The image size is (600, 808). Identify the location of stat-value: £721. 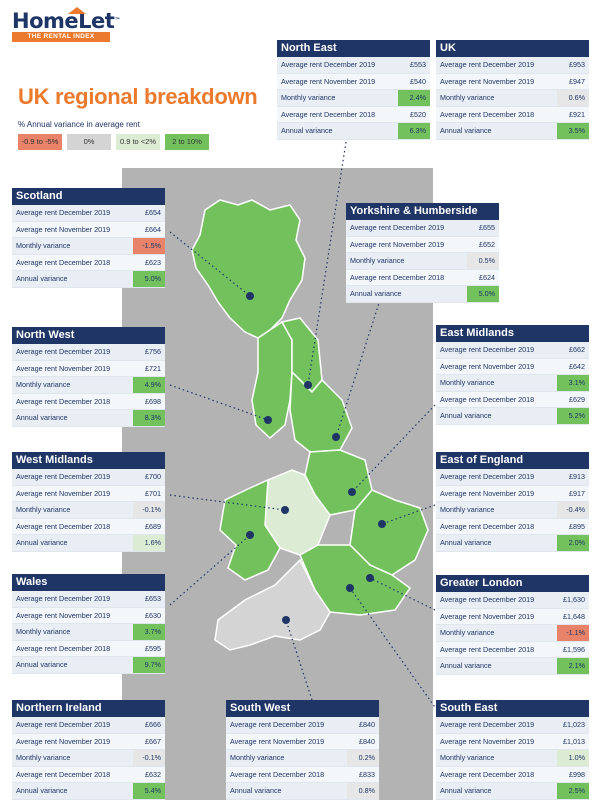
(153, 368).